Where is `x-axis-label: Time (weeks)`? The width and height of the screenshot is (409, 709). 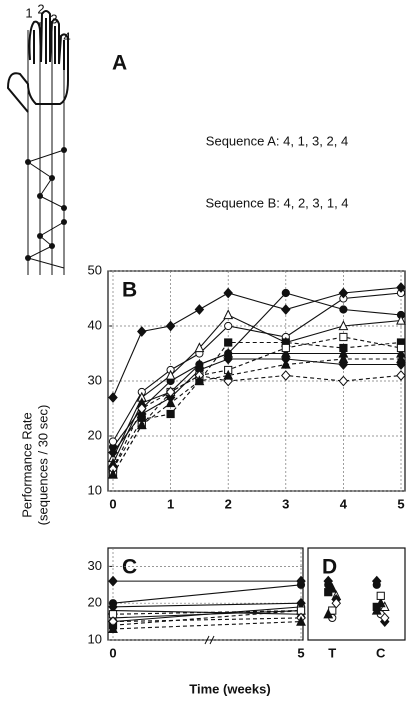 x-axis-label: Time (weeks) is located at coordinates (229, 688).